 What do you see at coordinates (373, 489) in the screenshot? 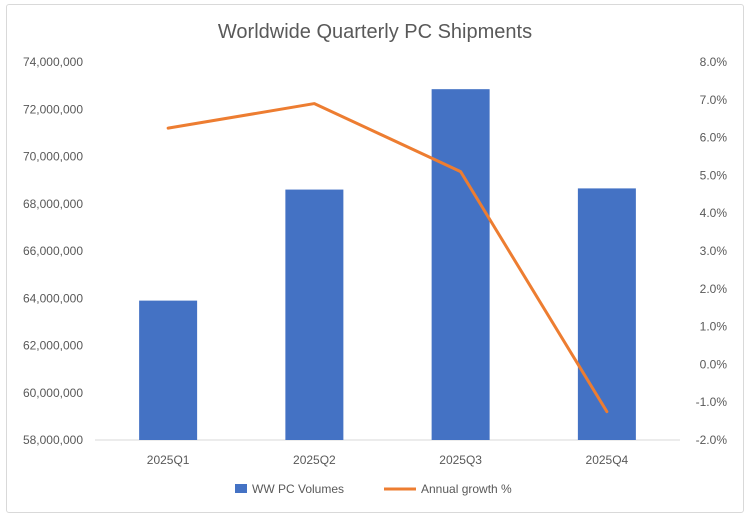
I see `legend: WW PC Volumes Annual growth %` at bounding box center [373, 489].